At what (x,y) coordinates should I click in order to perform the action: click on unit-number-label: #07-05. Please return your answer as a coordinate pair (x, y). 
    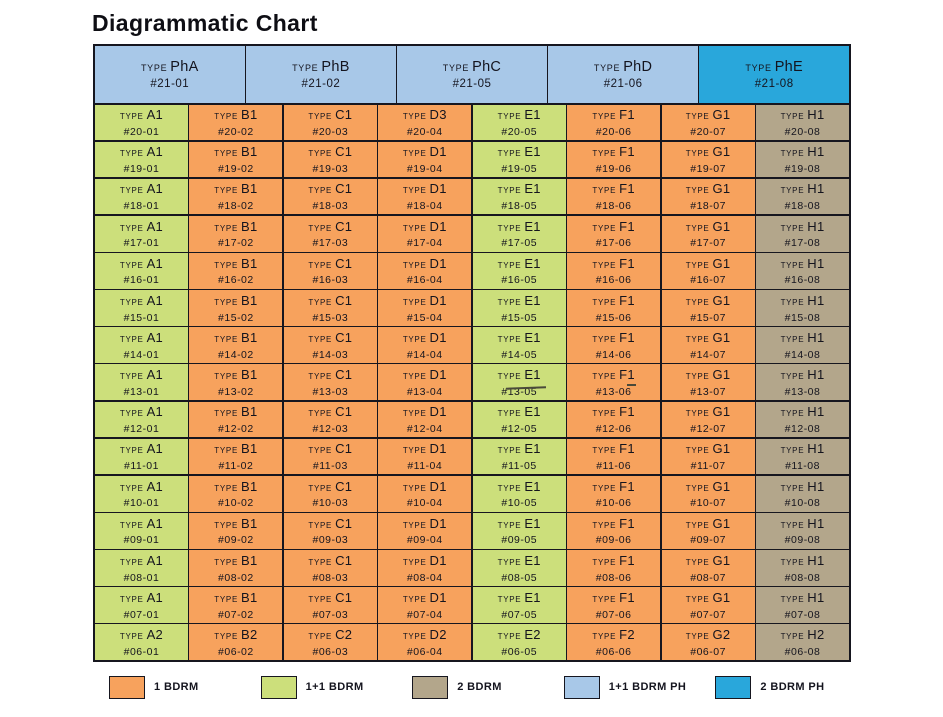
    Looking at the image, I should click on (519, 614).